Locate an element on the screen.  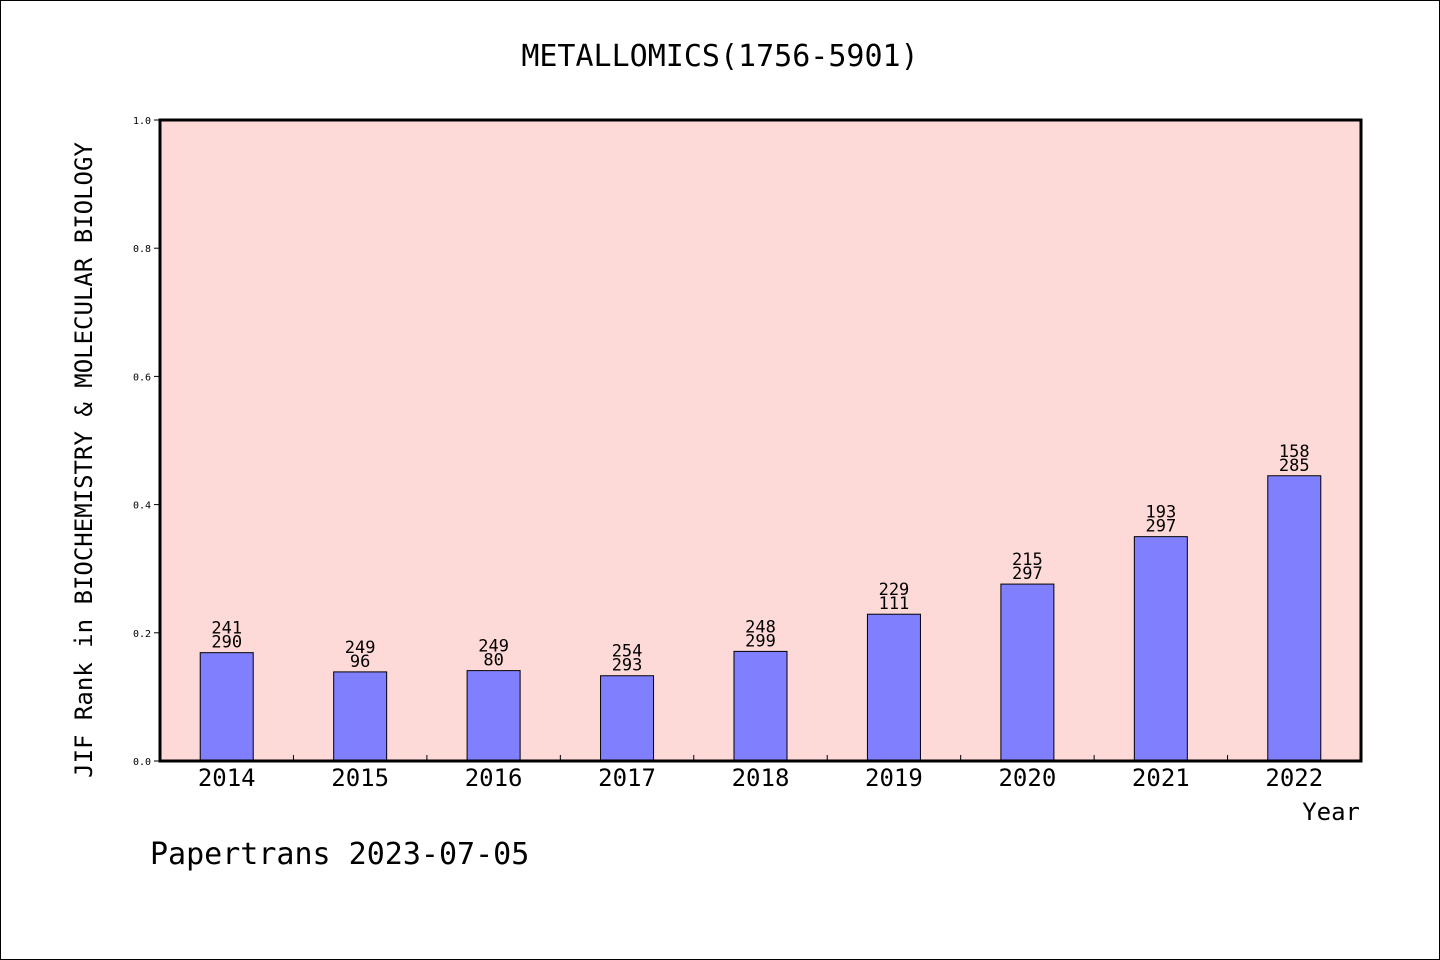
x-tick-label-2021: 2021 is located at coordinates (1161, 778).